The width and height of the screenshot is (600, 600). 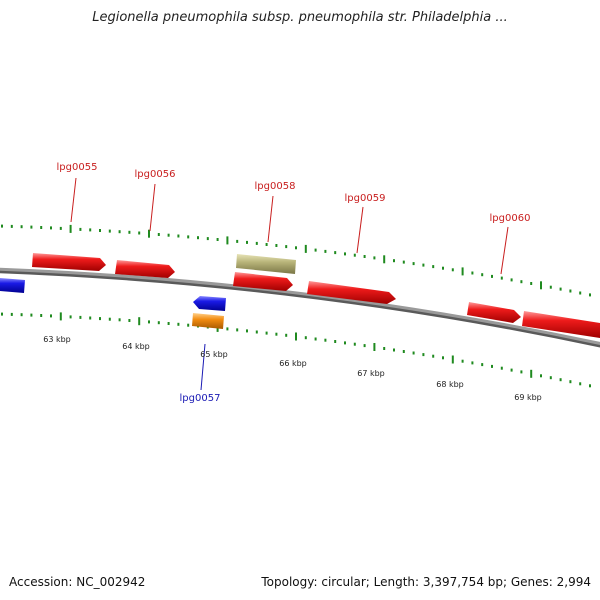 I want to click on accession-text: Accession: NC_002942, so click(x=77, y=582).